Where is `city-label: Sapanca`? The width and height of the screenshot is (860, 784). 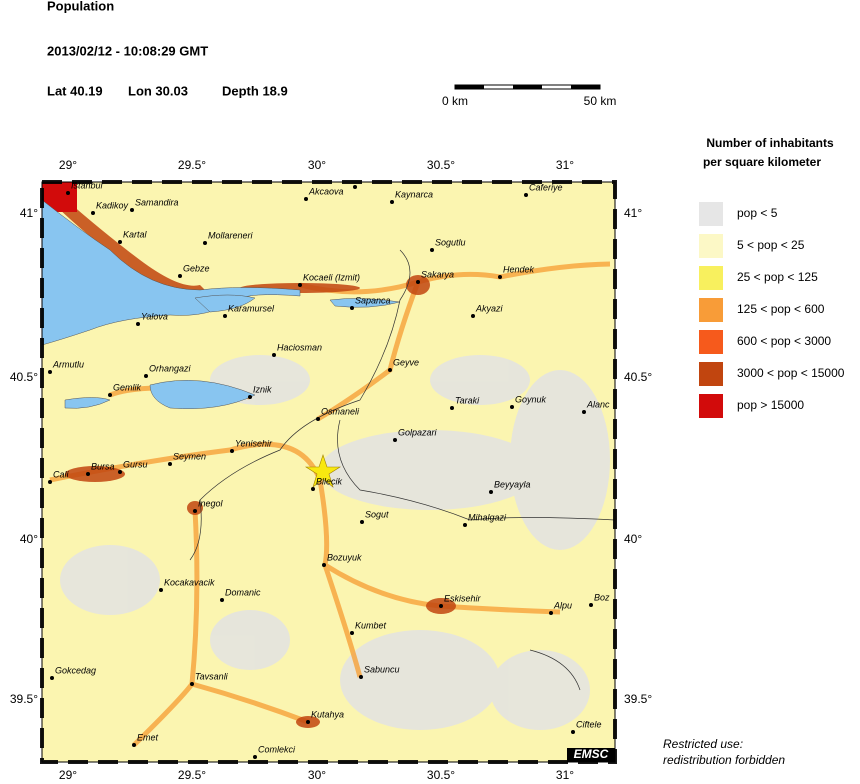 city-label: Sapanca is located at coordinates (373, 300).